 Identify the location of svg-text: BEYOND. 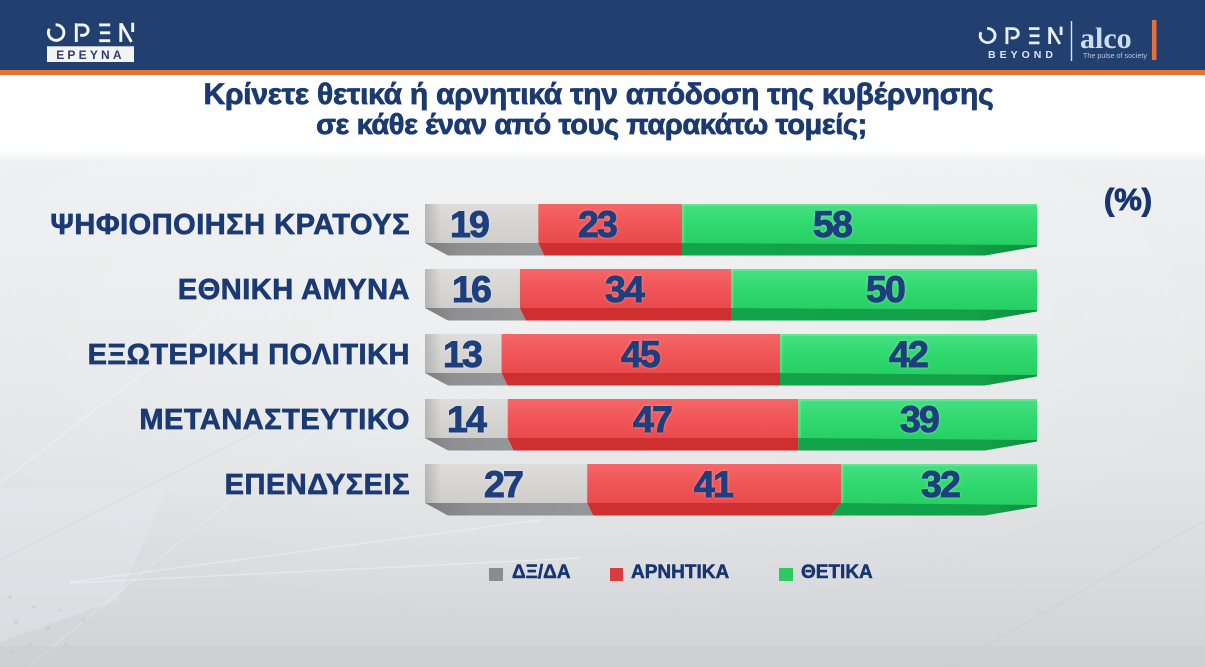
(1022, 55).